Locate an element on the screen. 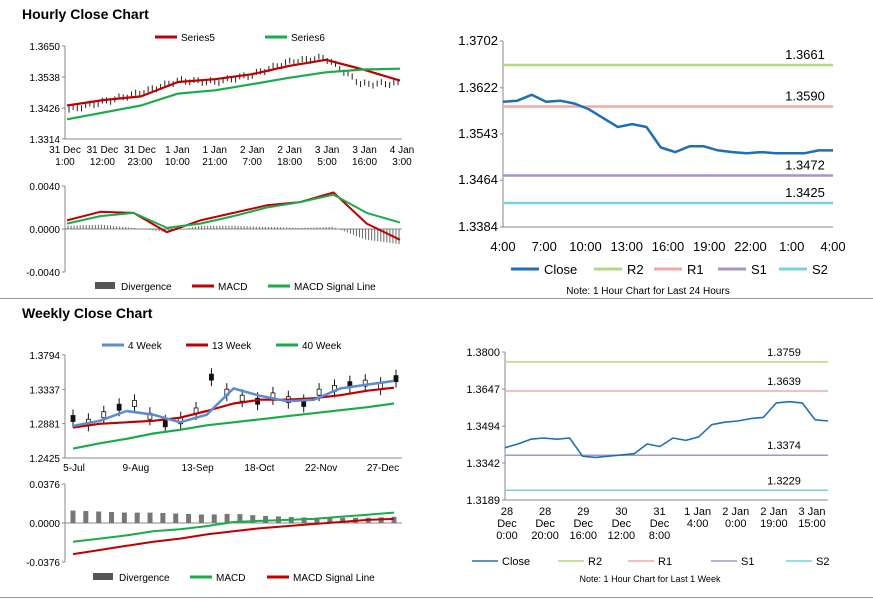  hourly-macd-legend-label-divergence: Divergence is located at coordinates (146, 287).